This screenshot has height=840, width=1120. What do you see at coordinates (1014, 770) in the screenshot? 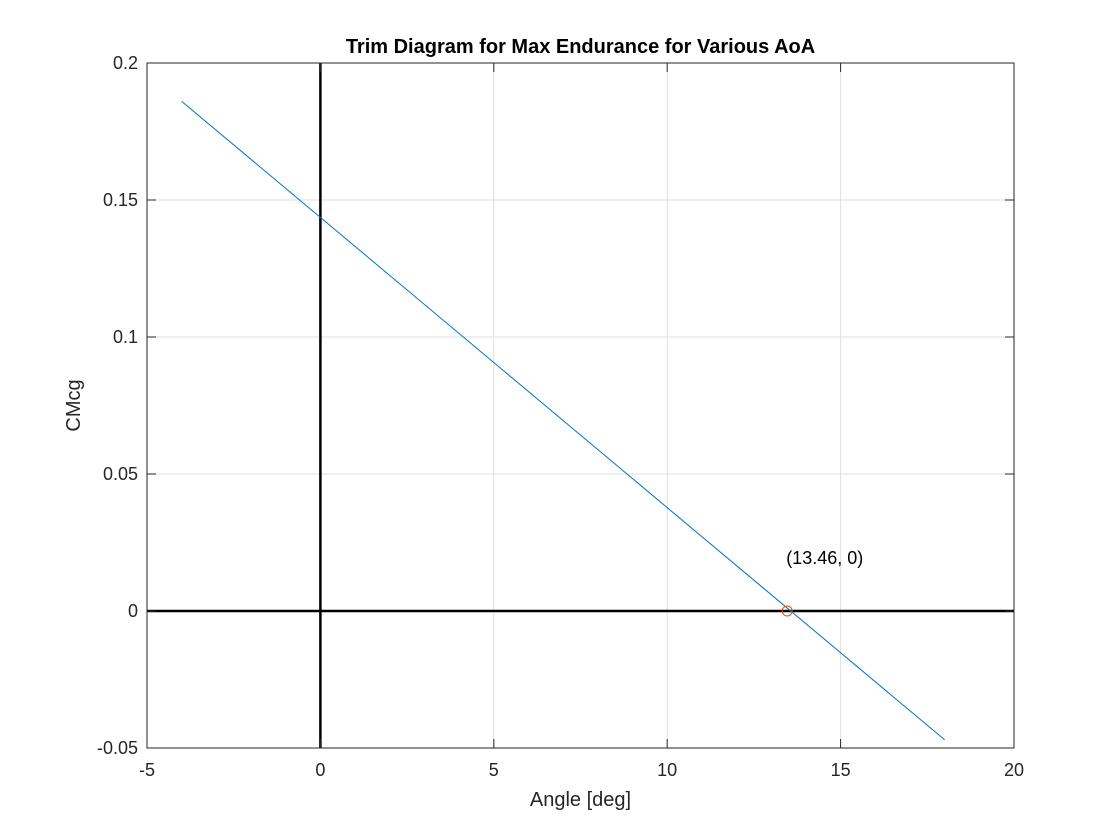
I see `x-tick-label: 20` at bounding box center [1014, 770].